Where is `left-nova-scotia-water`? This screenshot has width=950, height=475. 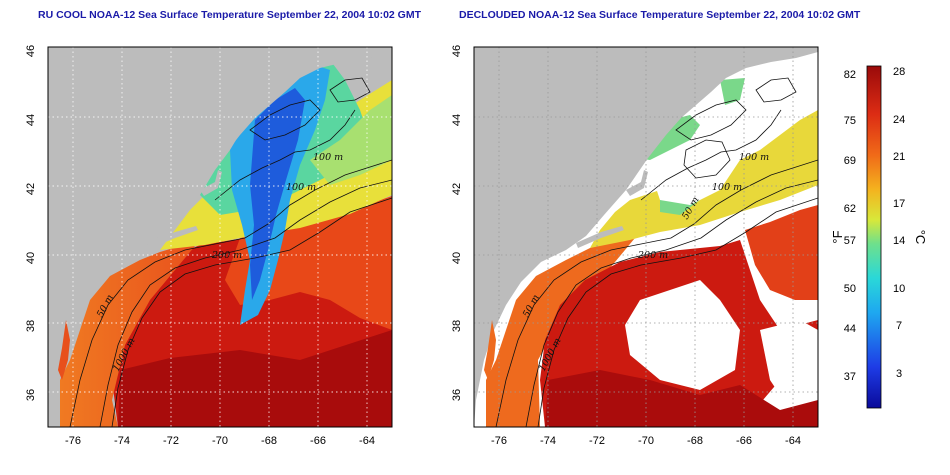
left-nova-scotia-water is located at coordinates (351, 140).